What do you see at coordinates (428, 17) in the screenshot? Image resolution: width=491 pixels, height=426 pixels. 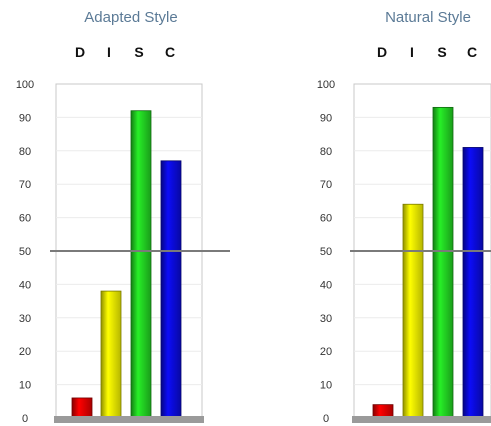 I see `chart-title: Natural Style` at bounding box center [428, 17].